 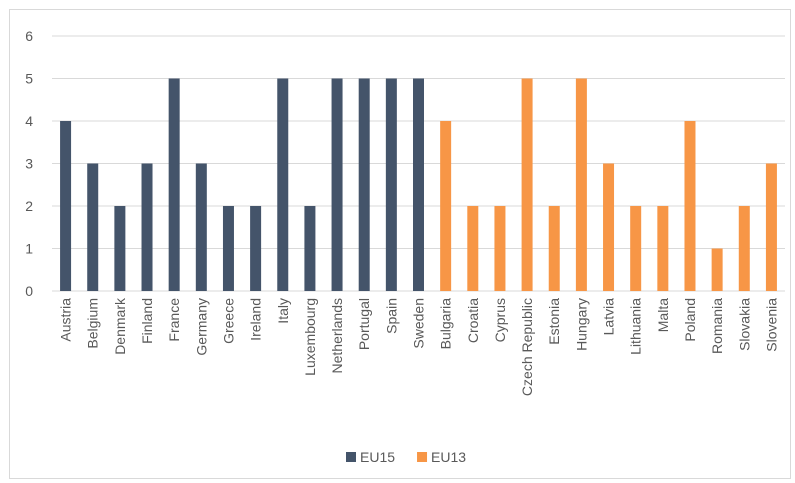 What do you see at coordinates (717, 326) in the screenshot?
I see `x-tick-label: Romania` at bounding box center [717, 326].